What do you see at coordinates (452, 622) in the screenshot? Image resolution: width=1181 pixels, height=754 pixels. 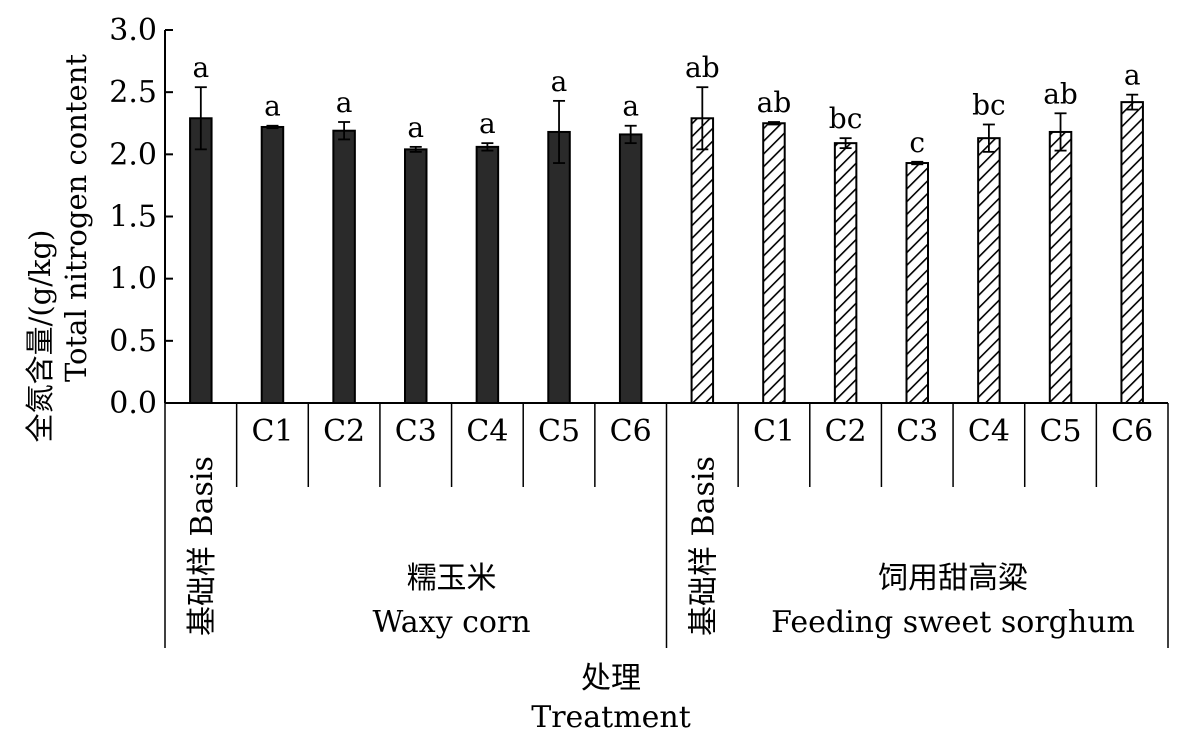 I see `group-label-en: Waxy corn` at bounding box center [452, 622].